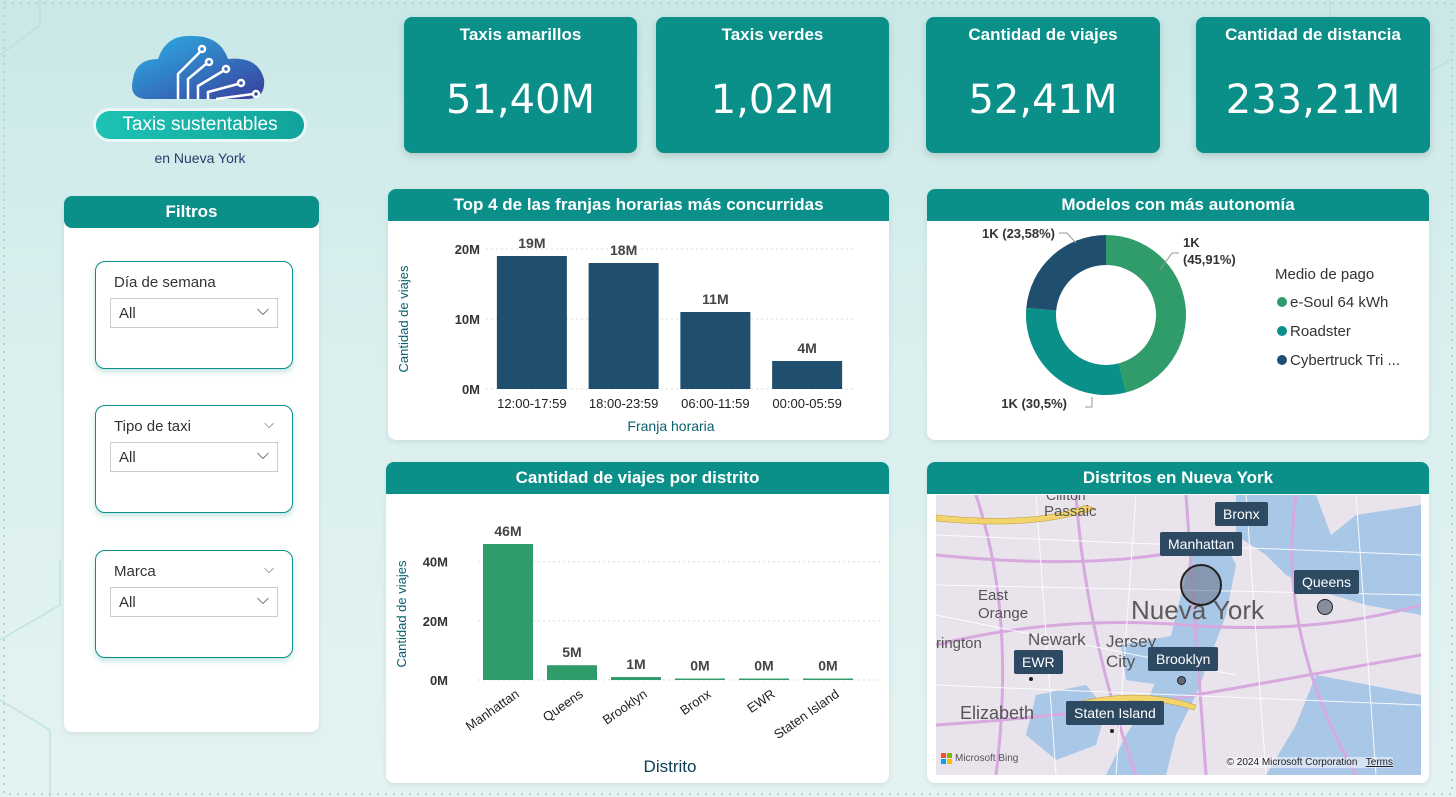 The width and height of the screenshot is (1456, 797). Describe the element at coordinates (1325, 607) in the screenshot. I see `bubble-queens` at that location.